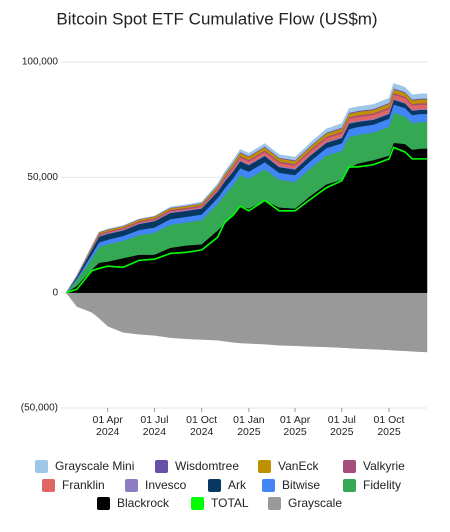 The image size is (450, 532). I want to click on y-tick-label: 0, so click(55, 292).